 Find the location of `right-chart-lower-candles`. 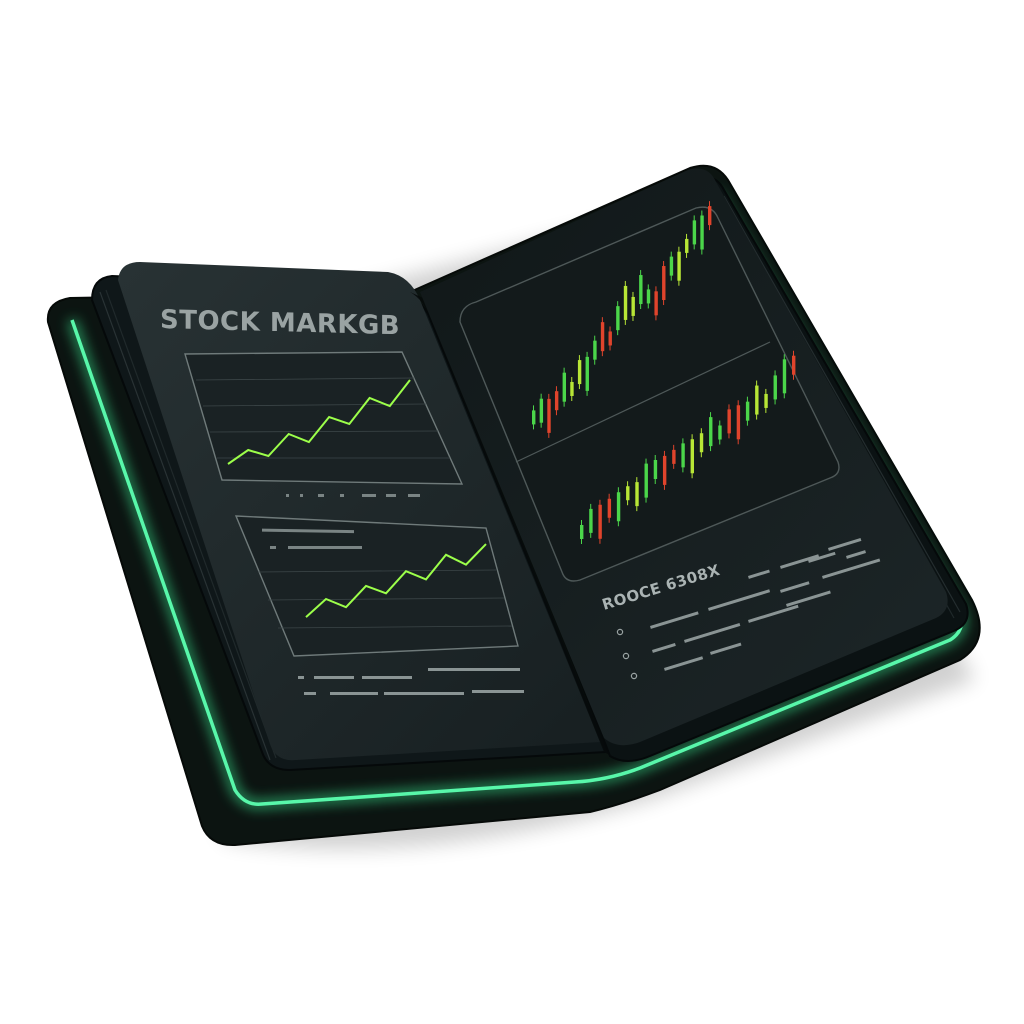

right-chart-lower-candles is located at coordinates (688, 447).